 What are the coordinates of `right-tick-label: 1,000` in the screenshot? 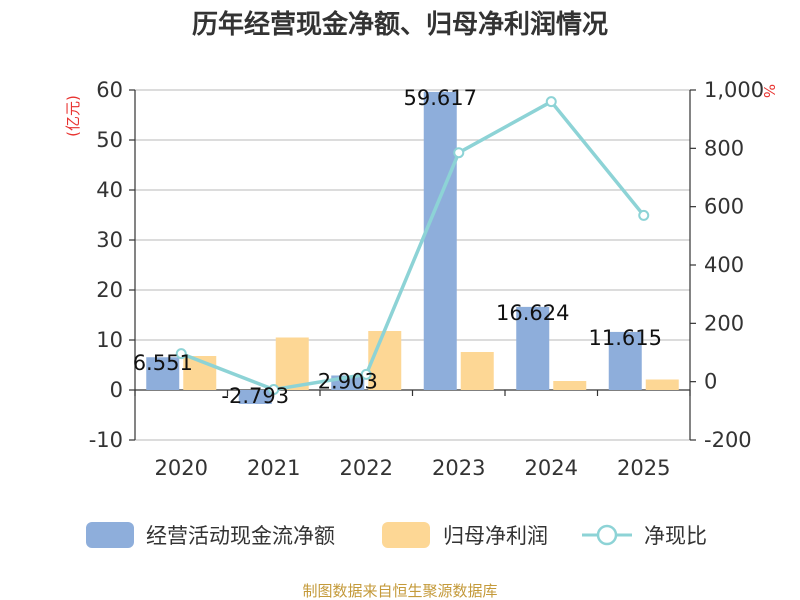 It's located at (734, 90).